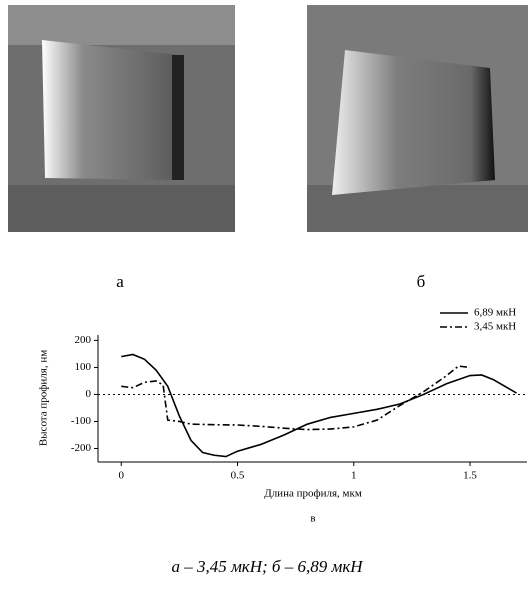 The height and width of the screenshot is (596, 530). Describe the element at coordinates (421, 281) in the screenshot. I see `panel-label: б` at that location.